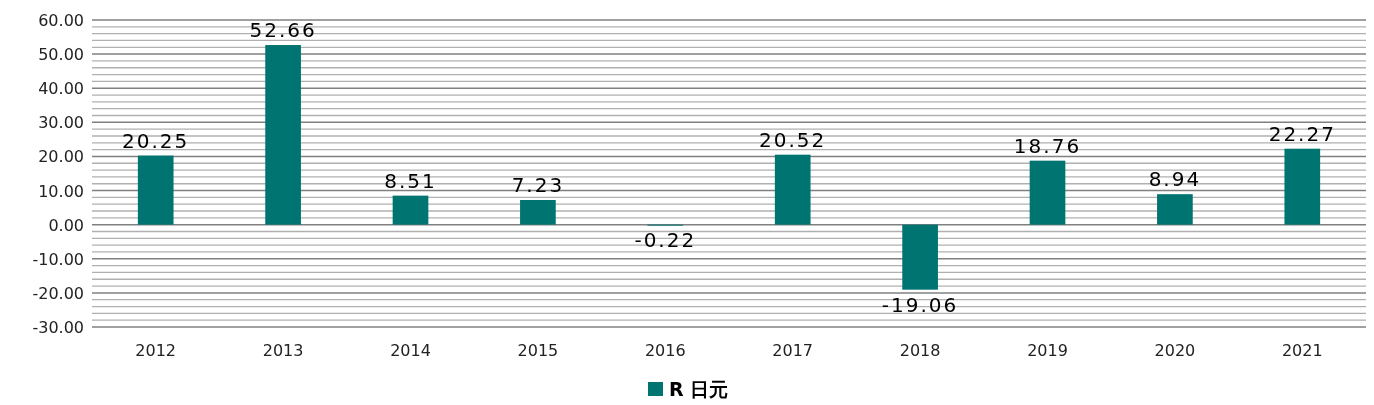 This screenshot has width=1374, height=405. I want to click on y-tick-label: 20.00, so click(61, 157).